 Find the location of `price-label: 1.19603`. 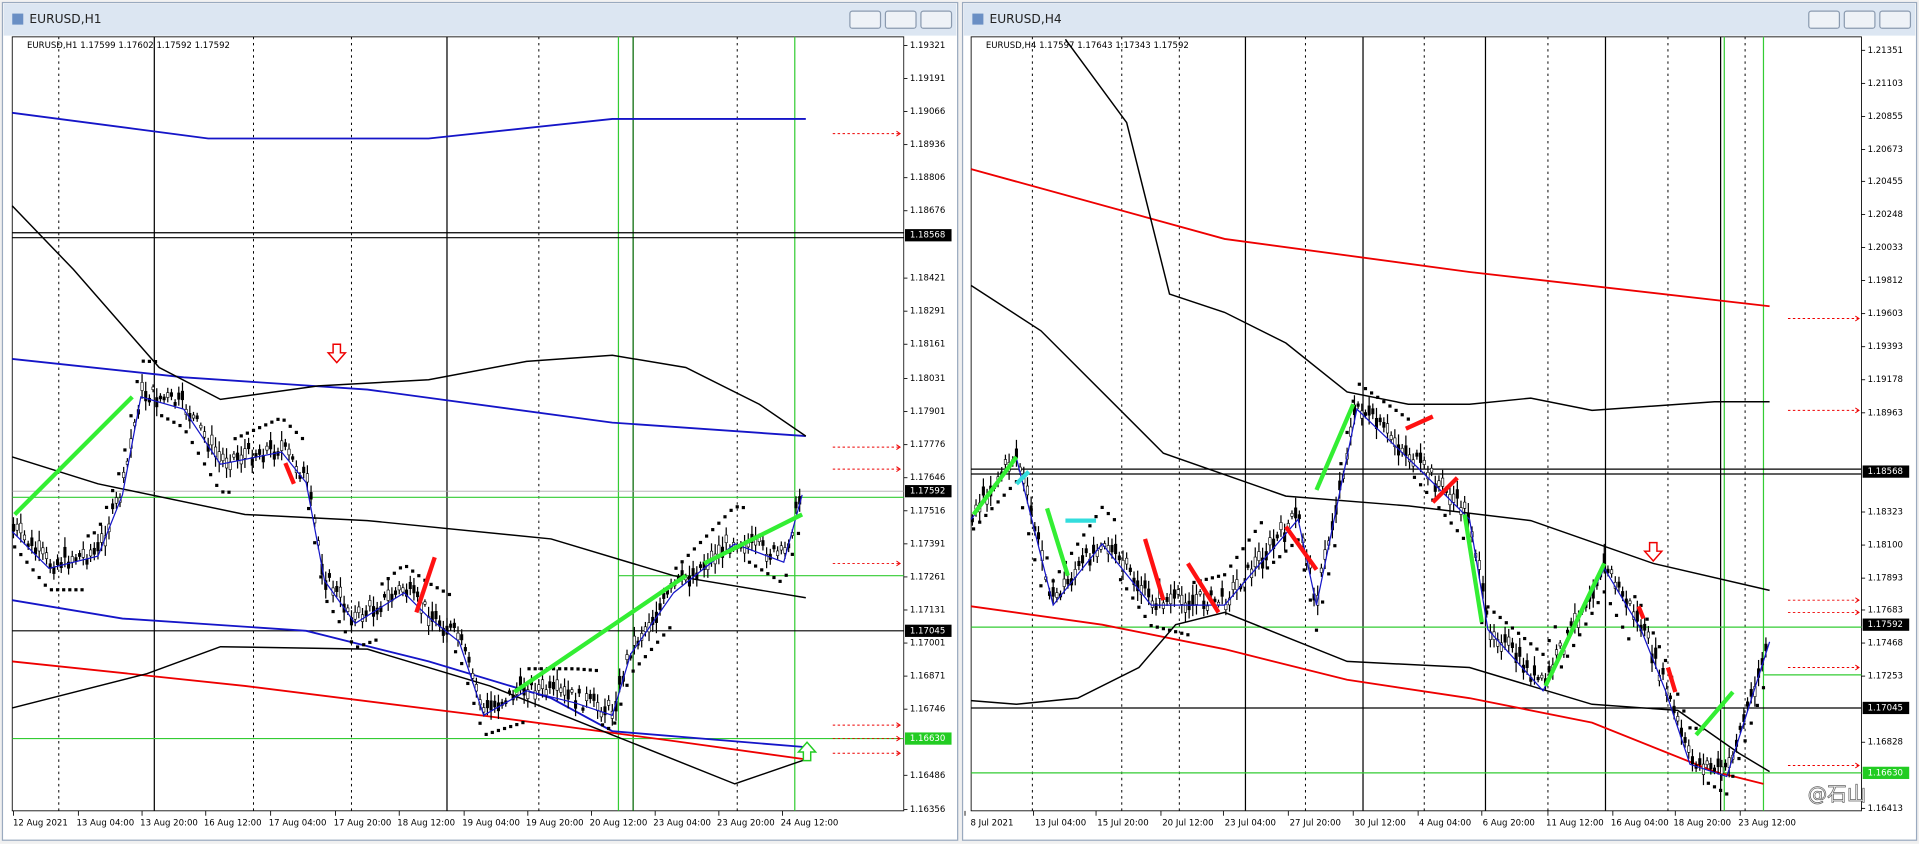

price-label: 1.19603 is located at coordinates (1885, 314).